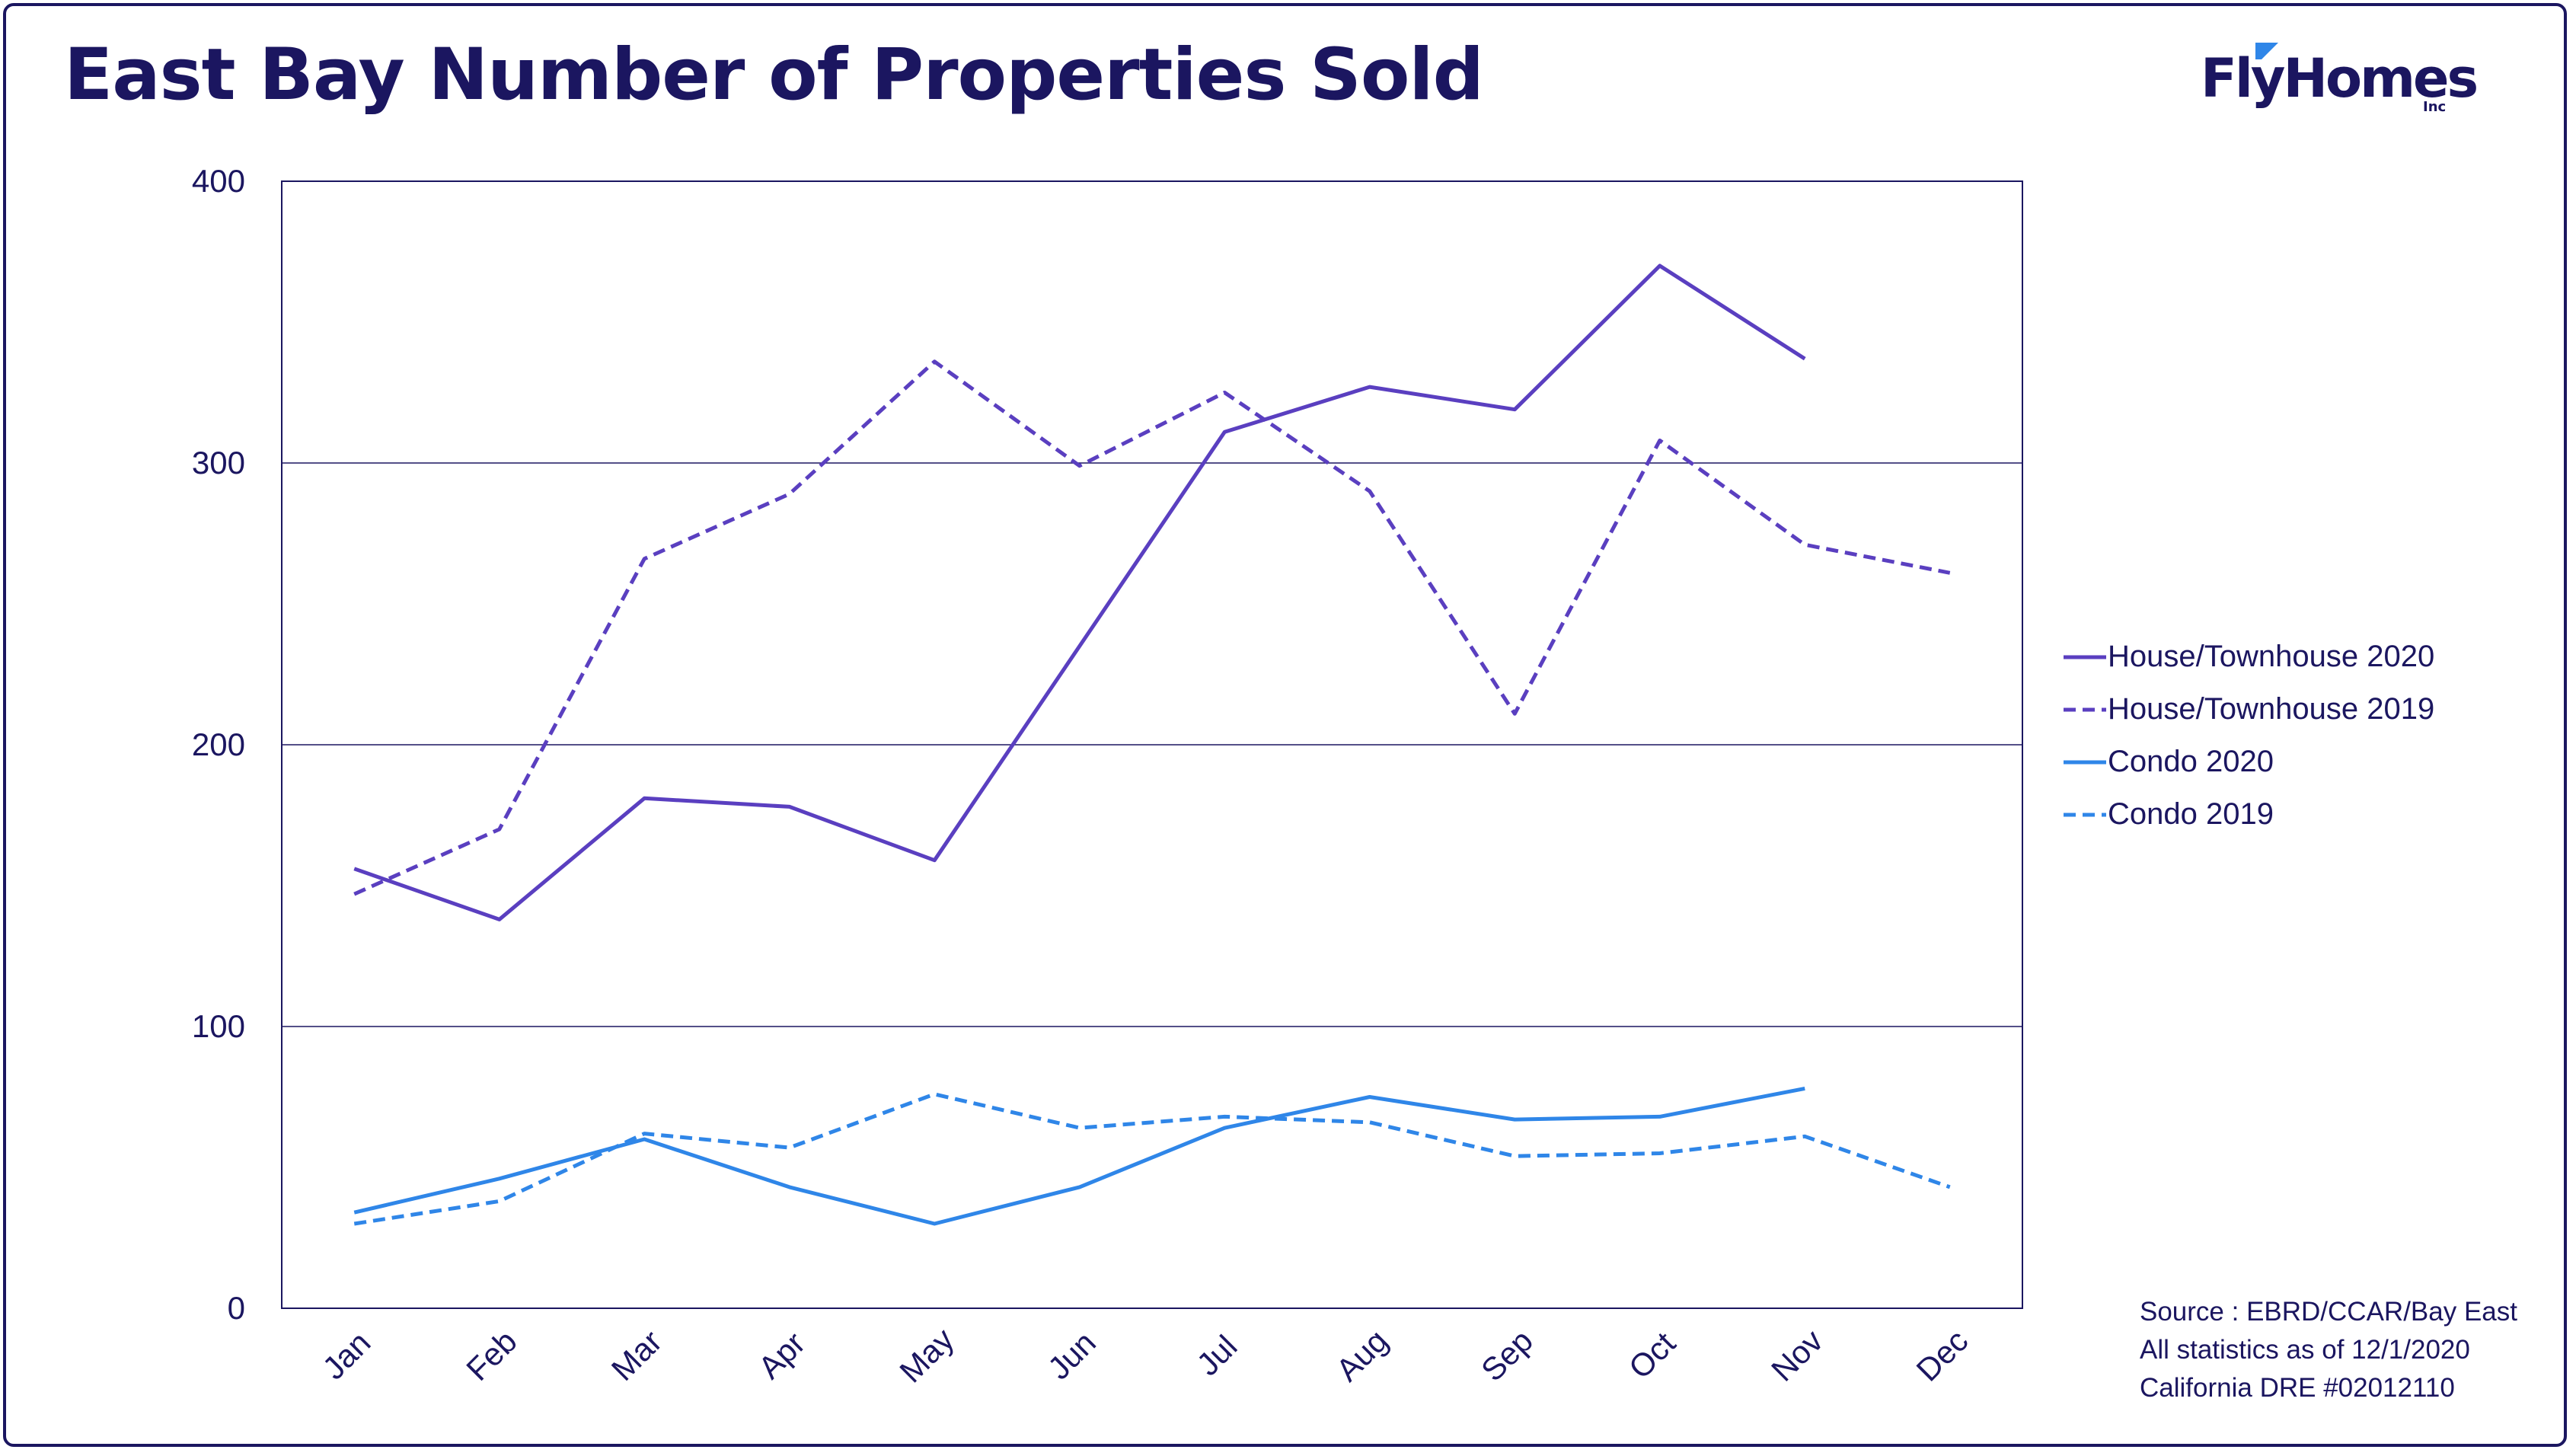 This screenshot has height=1456, width=2576. I want to click on legend-label: Condo 2019, so click(2191, 814).